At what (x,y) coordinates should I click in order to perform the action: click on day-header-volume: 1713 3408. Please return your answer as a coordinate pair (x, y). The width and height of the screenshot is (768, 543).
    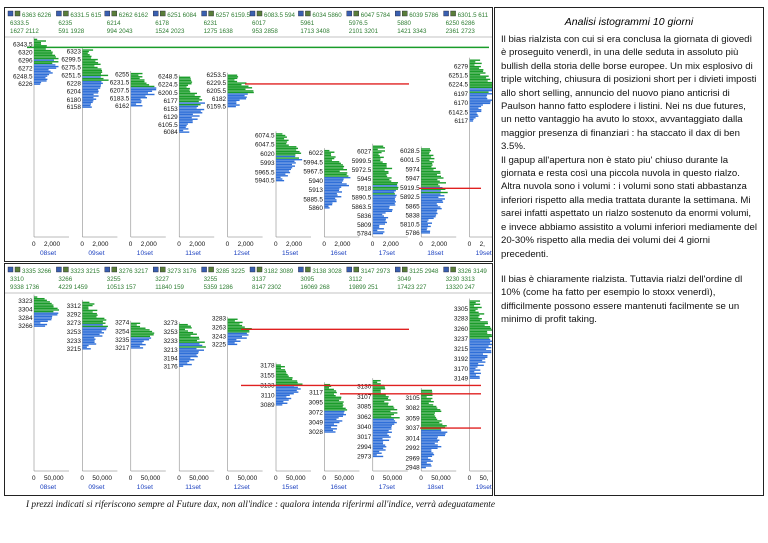
    Looking at the image, I should click on (315, 31).